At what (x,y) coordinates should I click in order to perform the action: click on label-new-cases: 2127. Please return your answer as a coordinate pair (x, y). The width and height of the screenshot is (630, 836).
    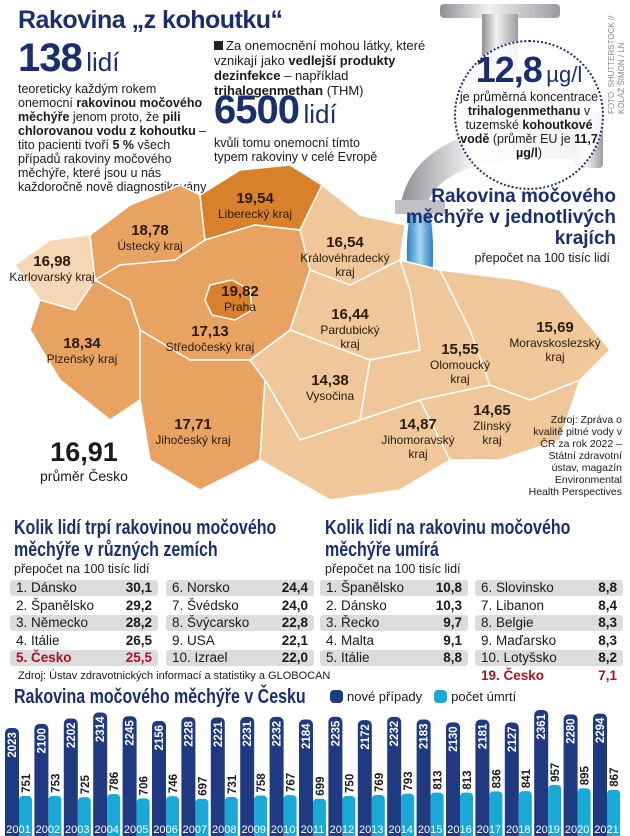
    Looking at the image, I should click on (513, 739).